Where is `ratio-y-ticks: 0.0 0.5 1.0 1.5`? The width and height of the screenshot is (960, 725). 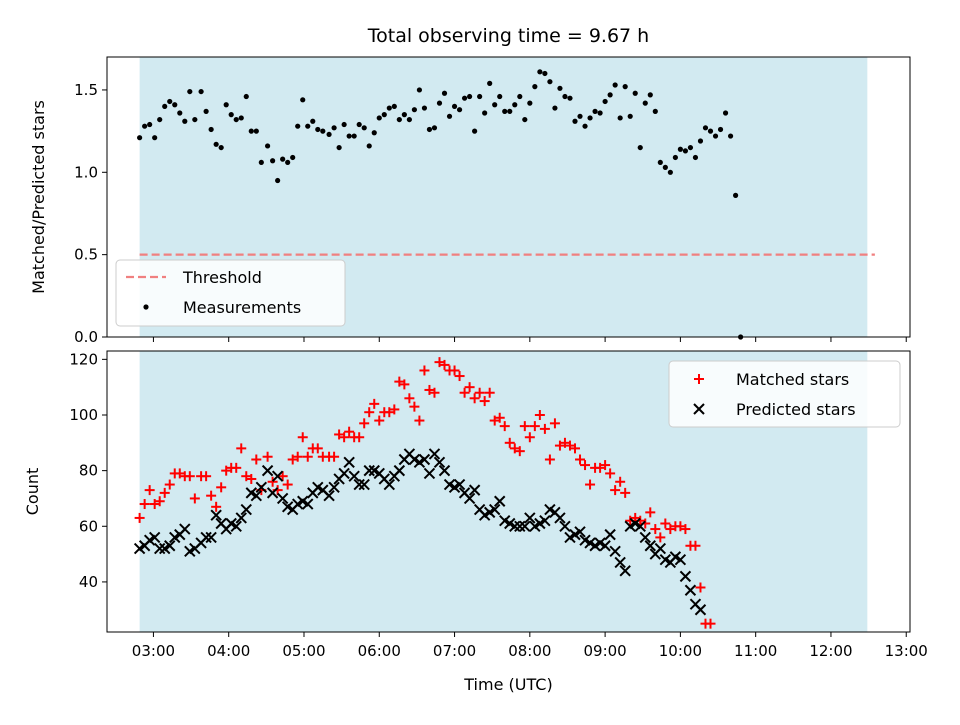 ratio-y-ticks: 0.0 0.5 1.0 1.5 is located at coordinates (90, 213).